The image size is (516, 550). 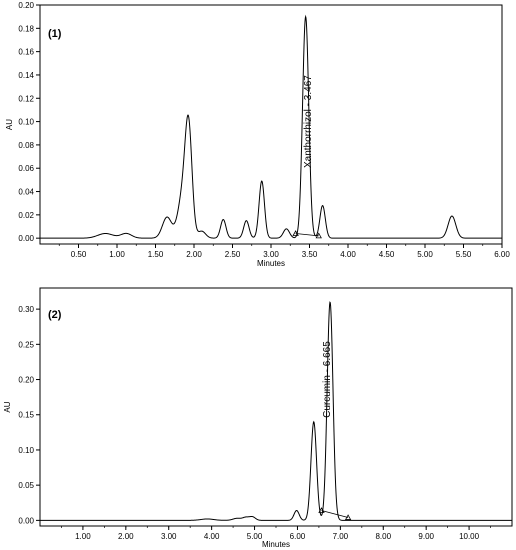 What do you see at coordinates (426, 536) in the screenshot?
I see `x-tick-label: 9.00` at bounding box center [426, 536].